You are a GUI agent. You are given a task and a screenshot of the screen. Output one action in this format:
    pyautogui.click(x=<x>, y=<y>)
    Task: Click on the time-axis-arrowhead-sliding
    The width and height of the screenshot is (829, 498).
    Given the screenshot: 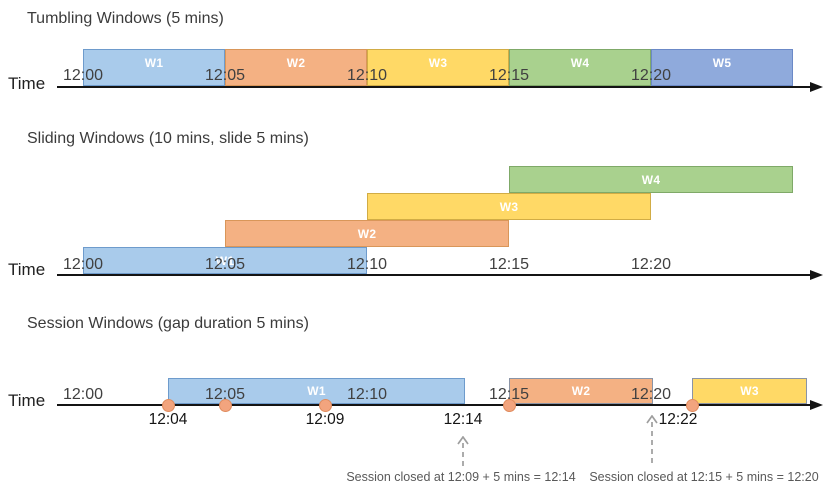 What is the action you would take?
    pyautogui.click(x=816, y=275)
    